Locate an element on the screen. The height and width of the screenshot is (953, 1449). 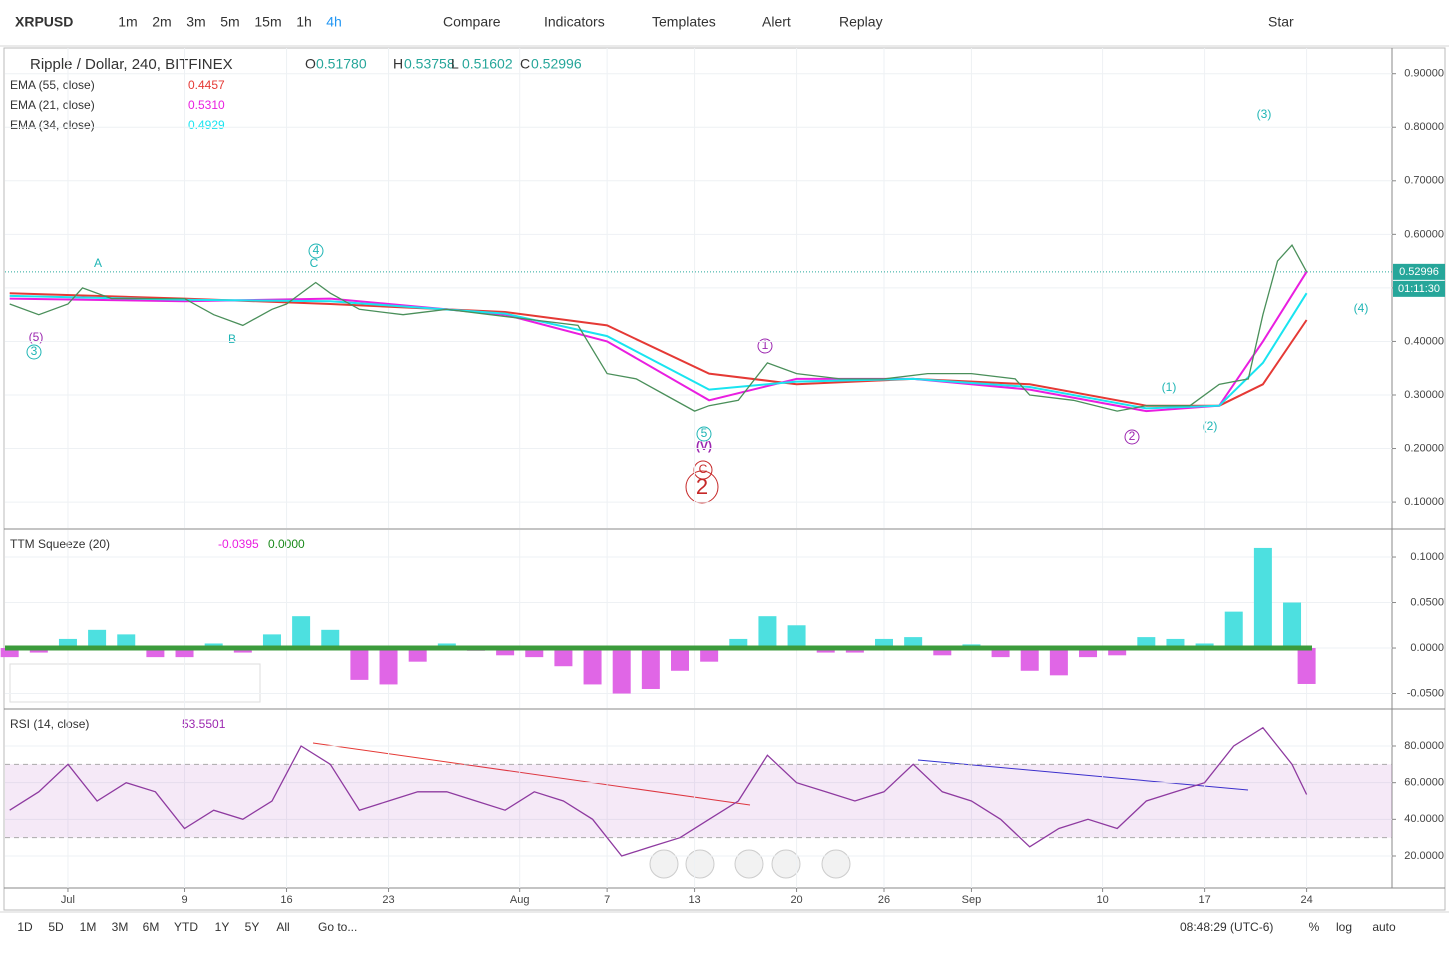
interval-button: 1h is located at coordinates (304, 22).